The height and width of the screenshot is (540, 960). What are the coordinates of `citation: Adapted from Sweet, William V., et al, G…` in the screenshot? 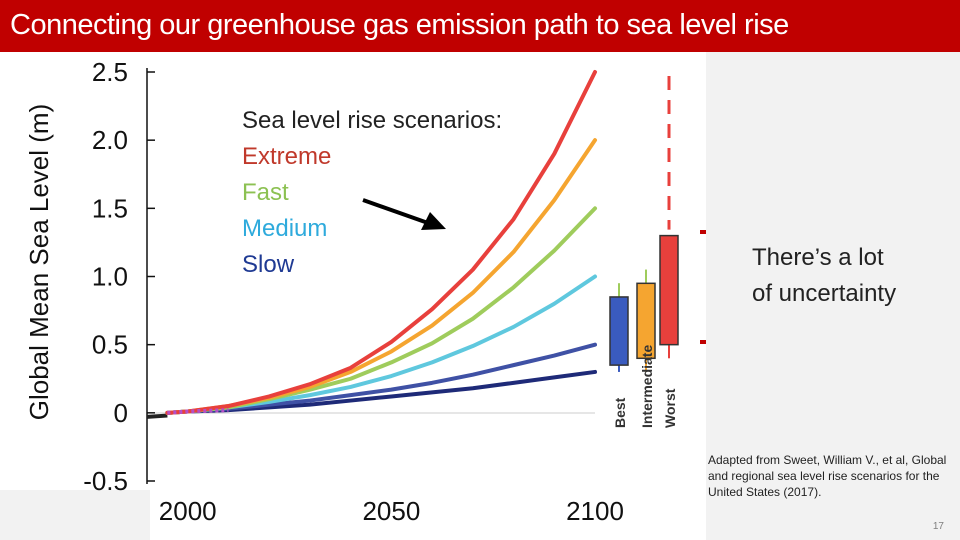 It's located at (827, 476).